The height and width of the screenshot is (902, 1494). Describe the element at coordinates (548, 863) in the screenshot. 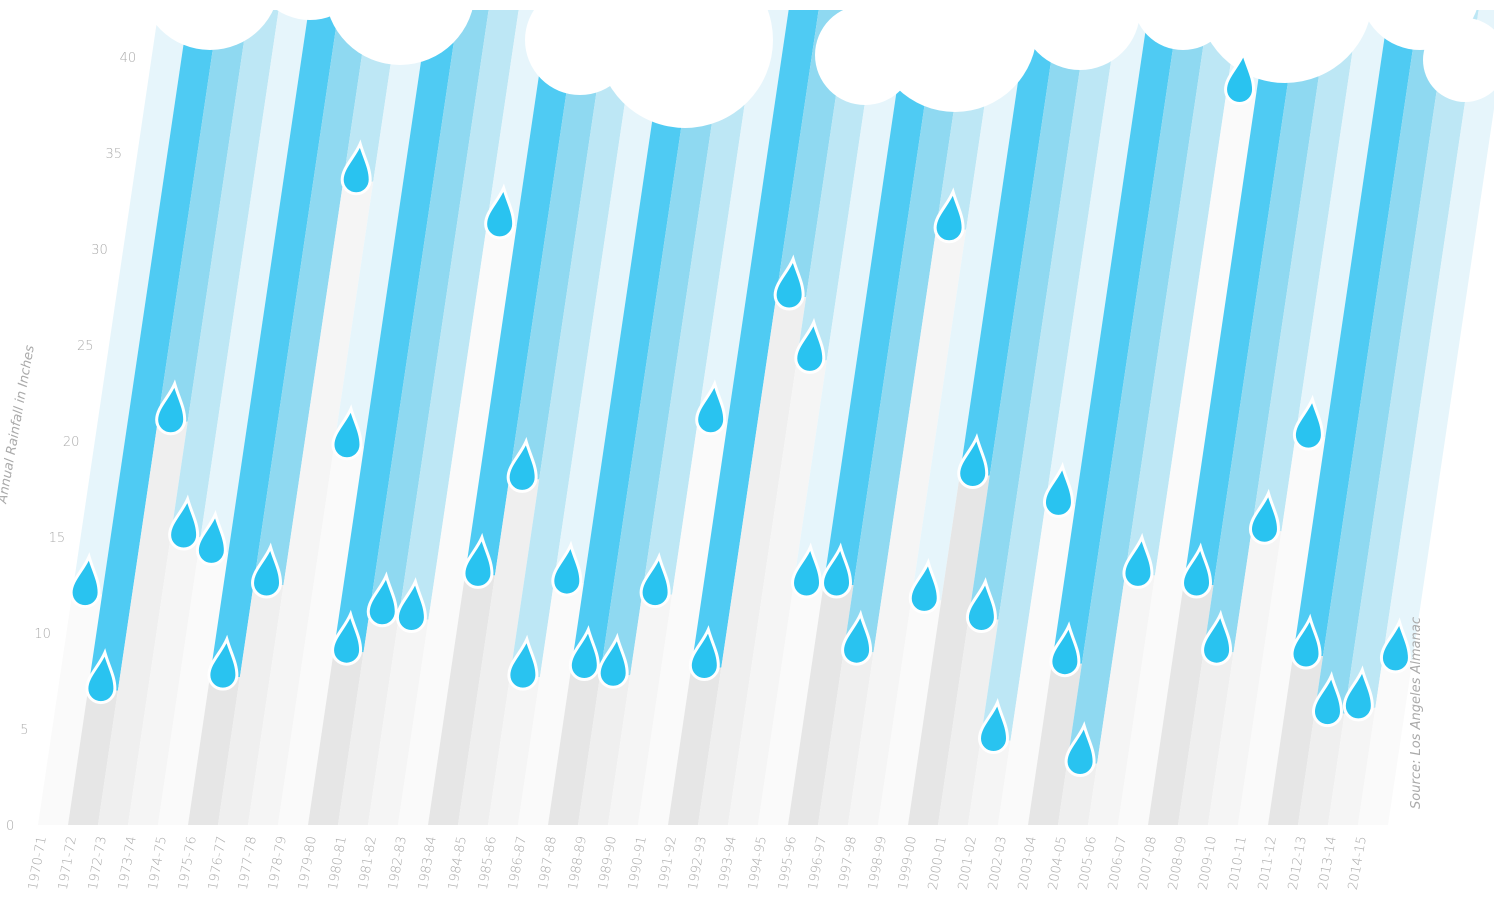

I see `x-tick-label: 1987-88` at that location.